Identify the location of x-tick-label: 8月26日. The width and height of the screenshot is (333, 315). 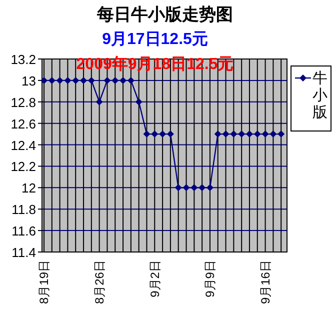
(99, 282).